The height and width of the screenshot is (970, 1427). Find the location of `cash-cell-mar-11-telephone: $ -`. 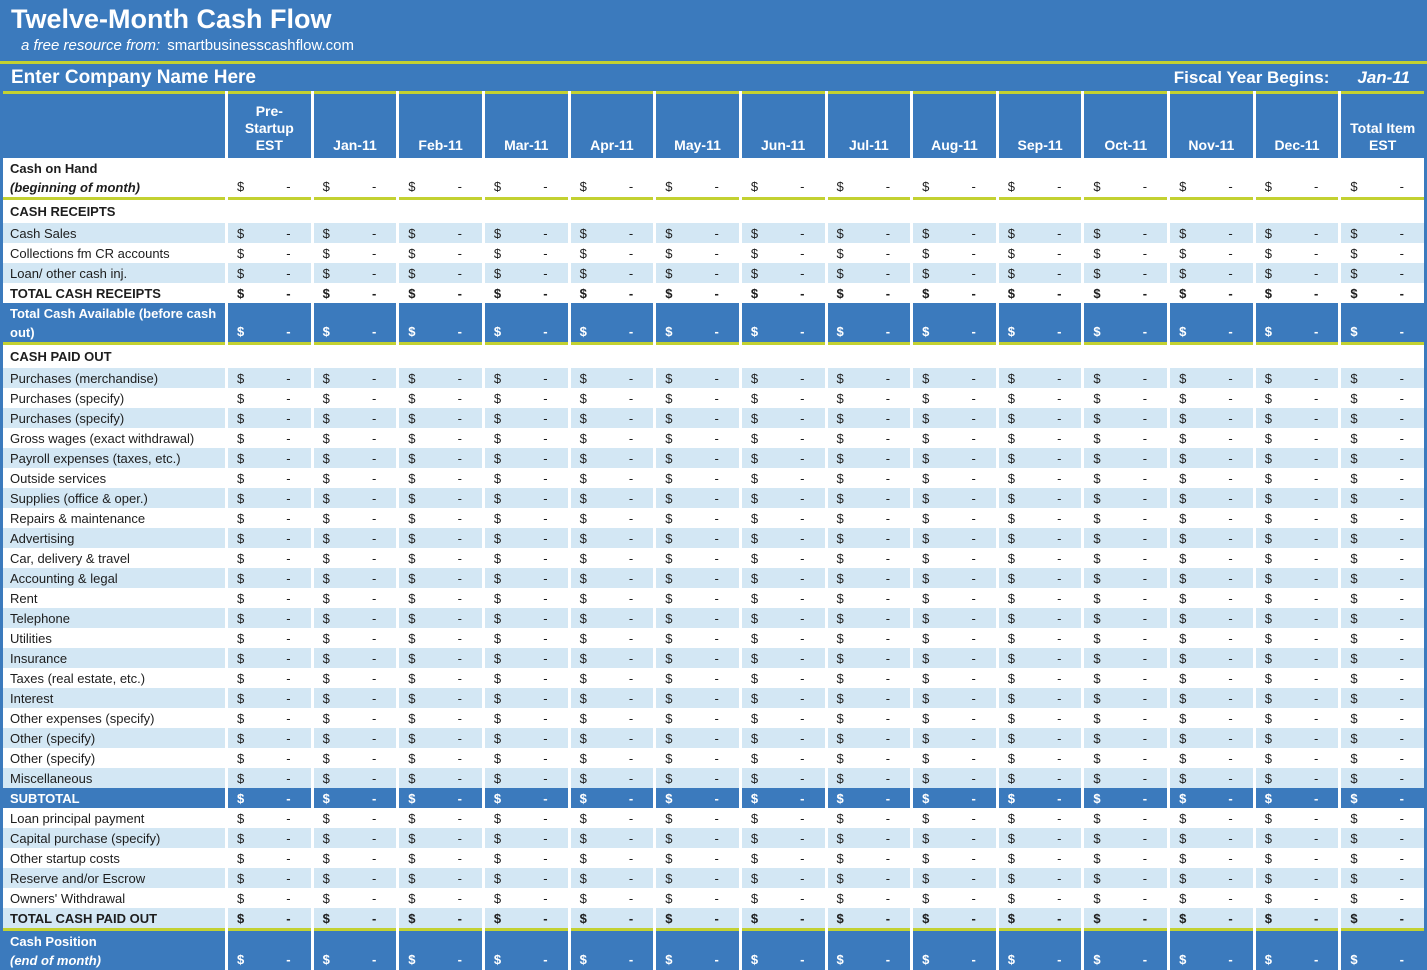

cash-cell-mar-11-telephone: $ - is located at coordinates (526, 618).